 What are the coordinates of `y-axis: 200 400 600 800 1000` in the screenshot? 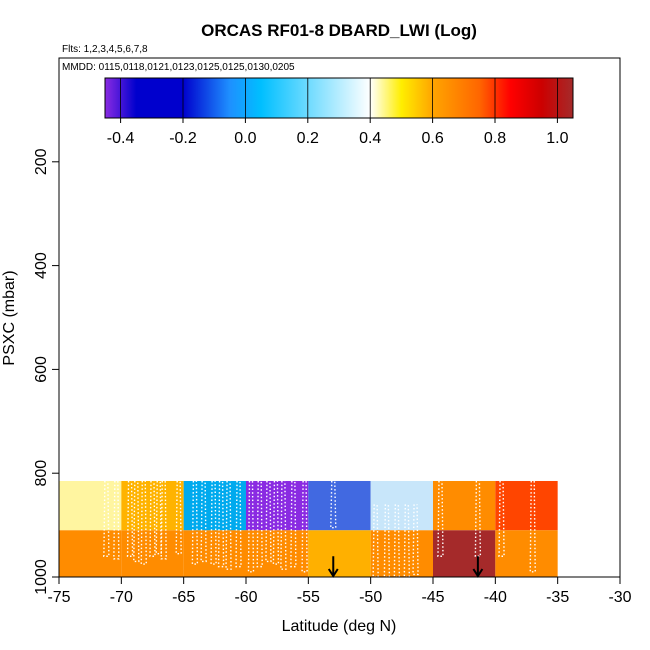 It's located at (46, 371).